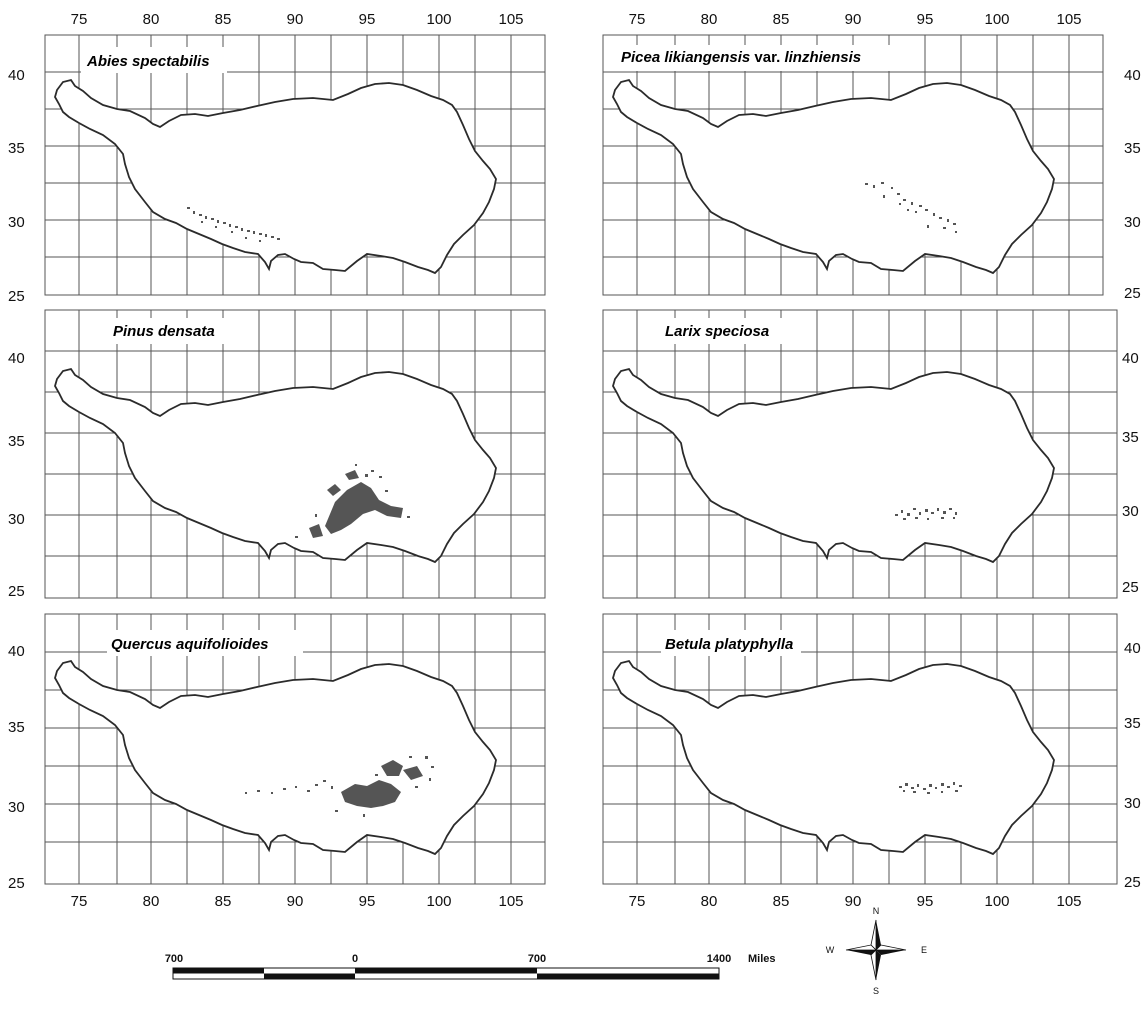  Describe the element at coordinates (924, 950) in the screenshot. I see `compass-east: E` at that location.